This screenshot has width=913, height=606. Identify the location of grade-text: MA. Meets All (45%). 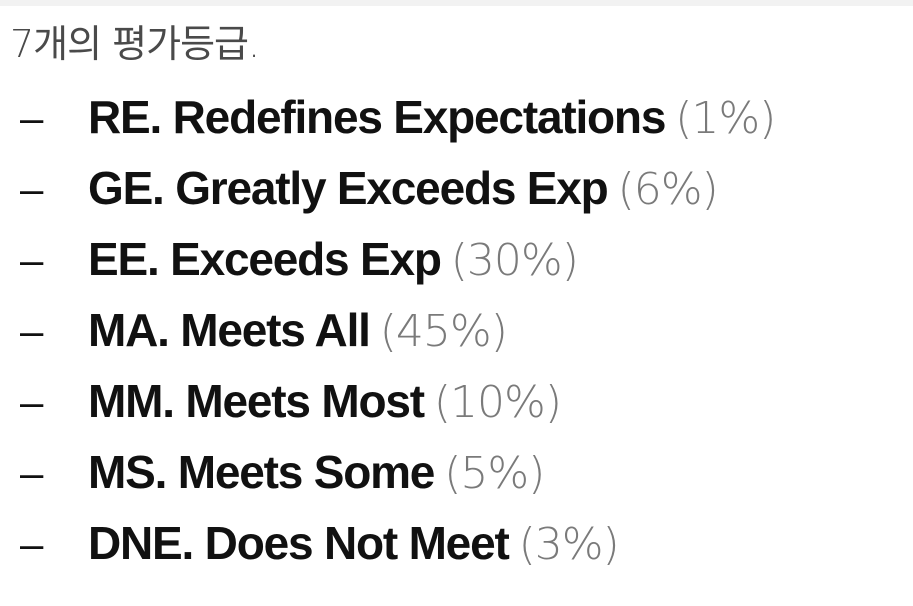
(298, 336).